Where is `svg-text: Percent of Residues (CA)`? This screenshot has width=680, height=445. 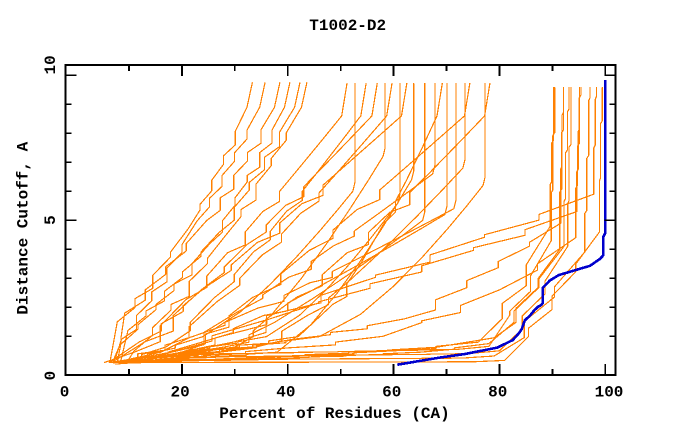
svg-text: Percent of Residues (CA) is located at coordinates (334, 414).